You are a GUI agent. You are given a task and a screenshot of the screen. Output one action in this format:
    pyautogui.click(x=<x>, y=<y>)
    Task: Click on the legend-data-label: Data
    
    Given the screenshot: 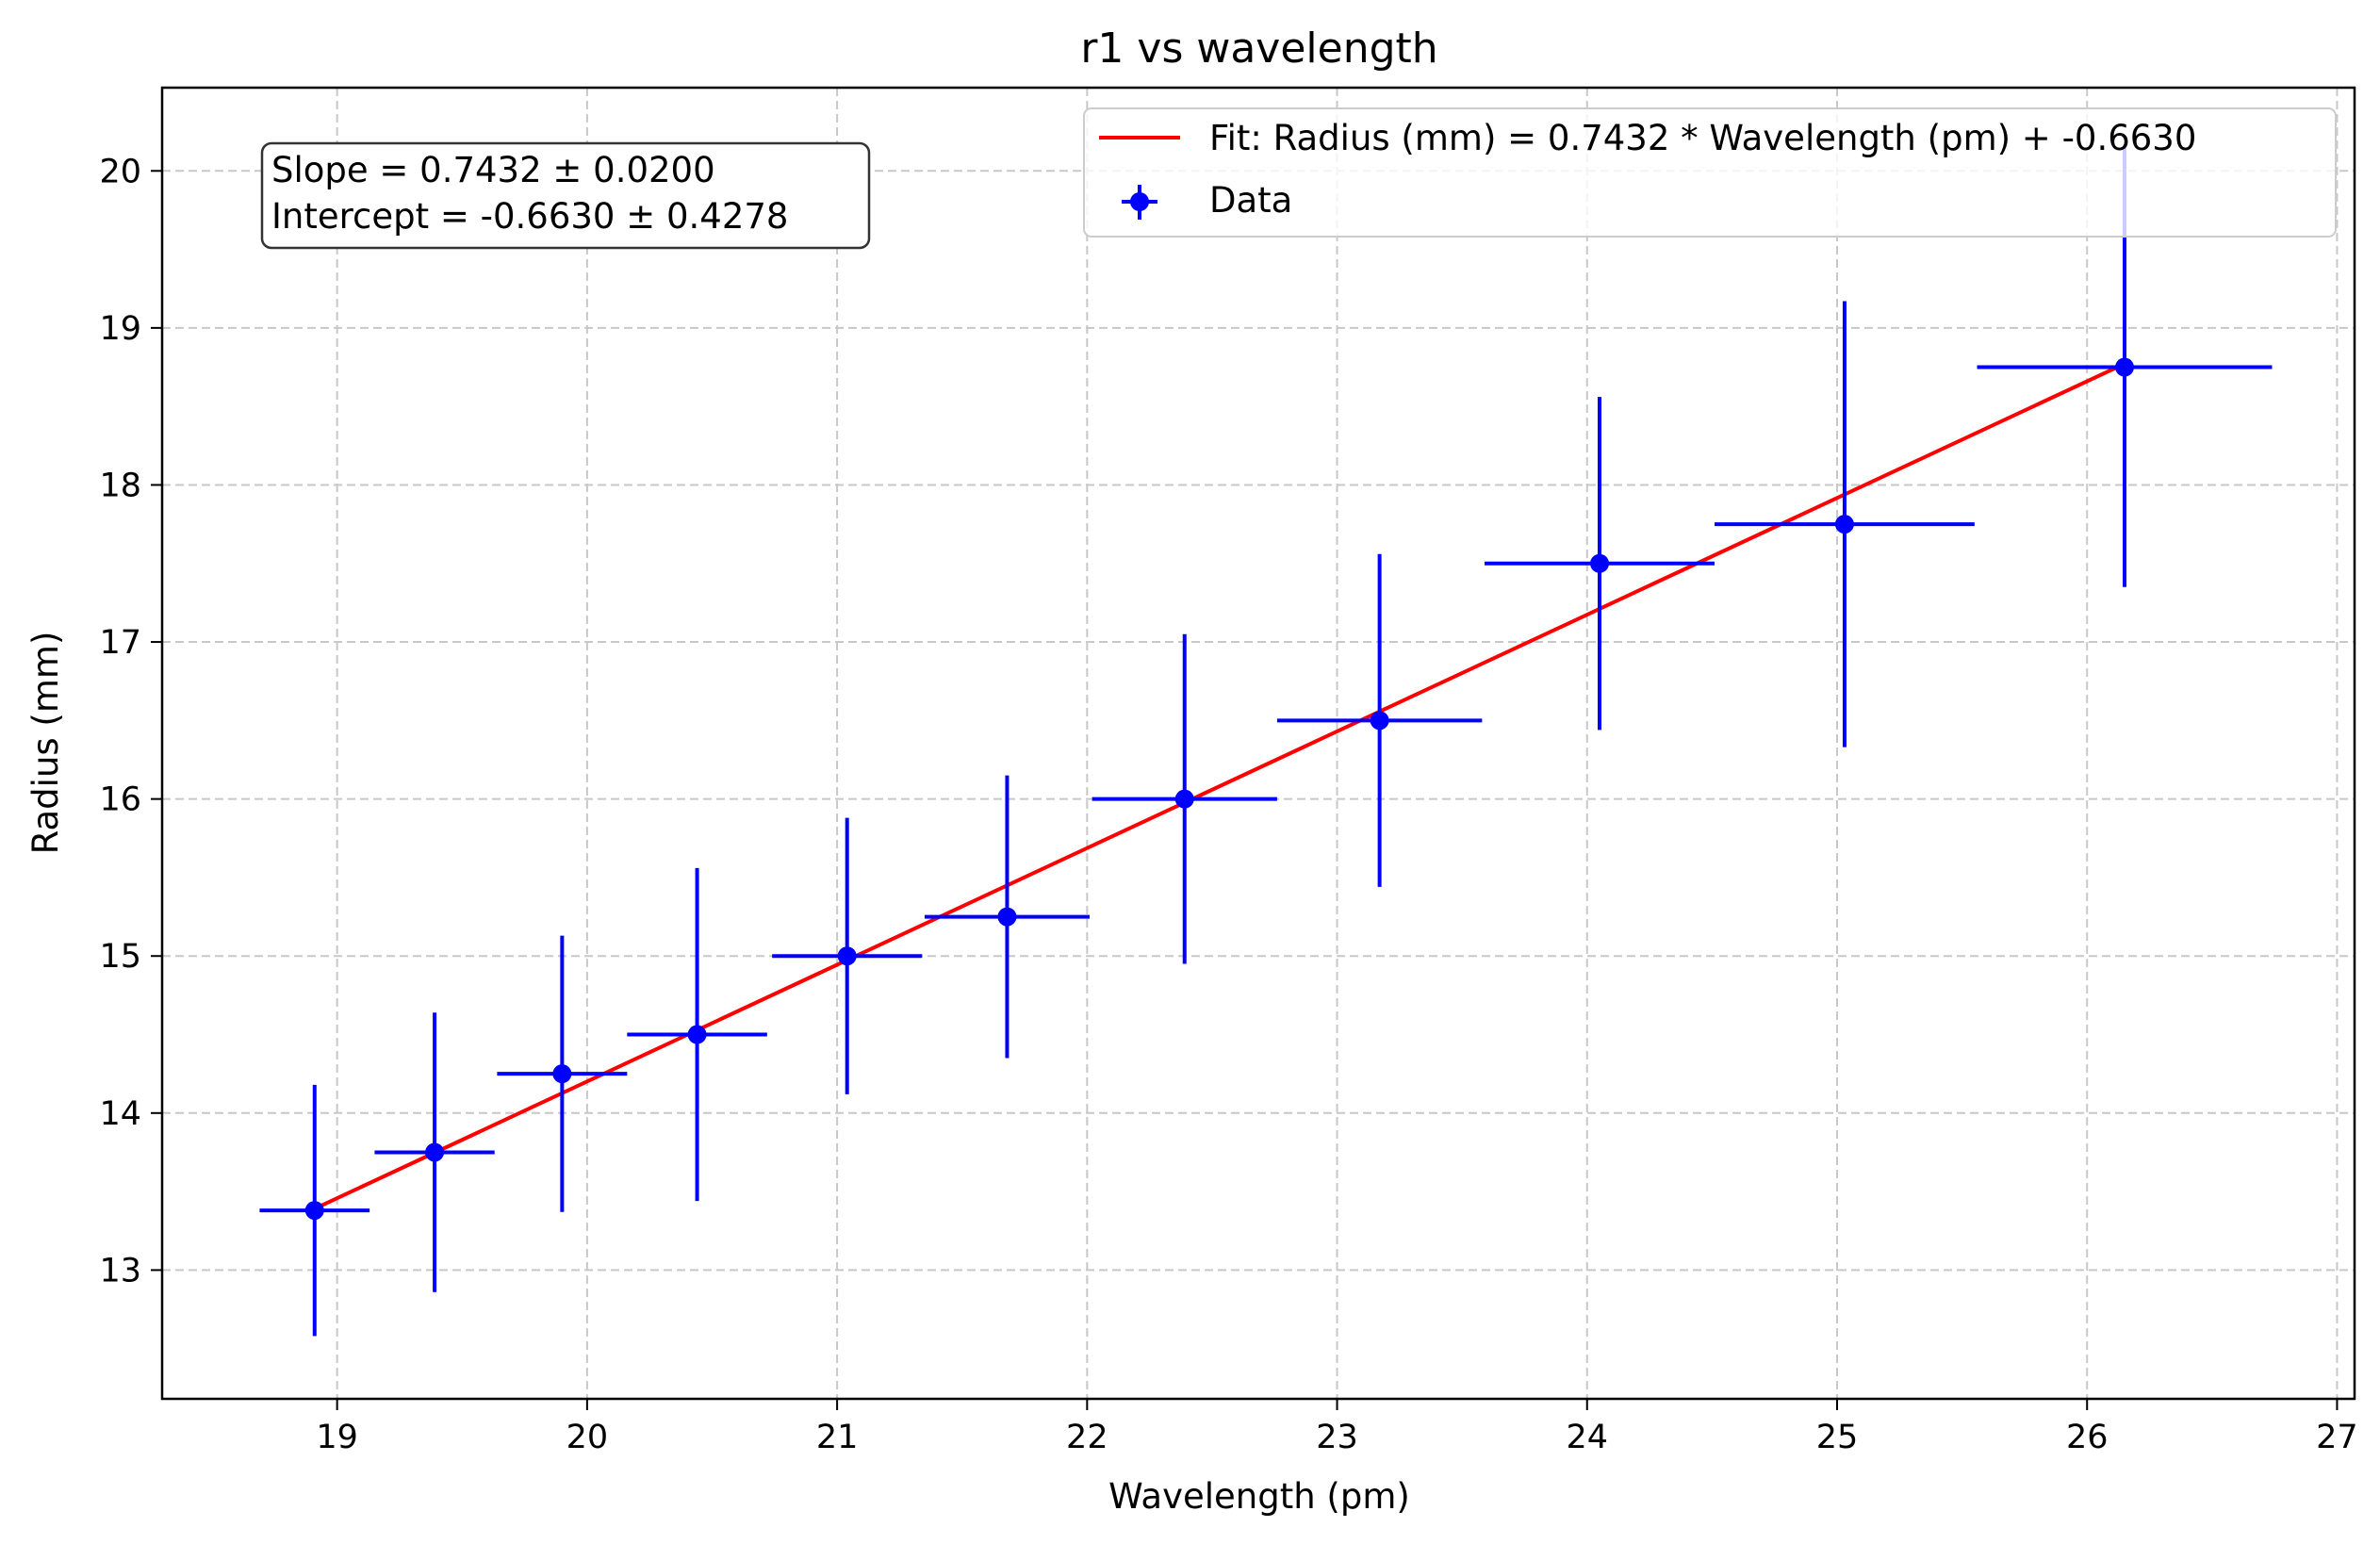 What is the action you would take?
    pyautogui.click(x=1250, y=200)
    